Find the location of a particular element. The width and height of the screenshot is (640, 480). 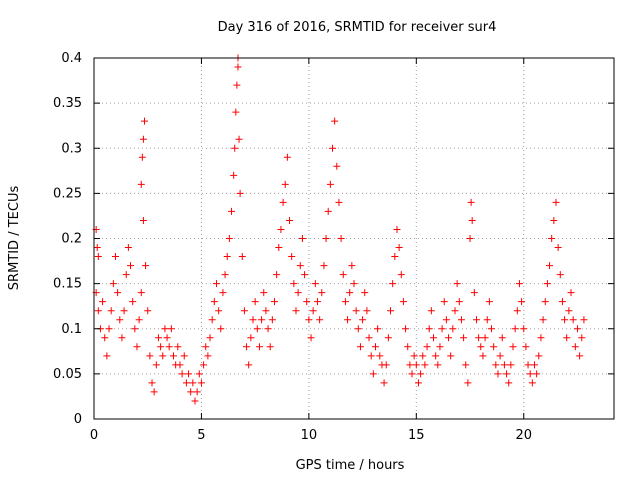

y-tick-label: 0 is located at coordinates (78, 419).